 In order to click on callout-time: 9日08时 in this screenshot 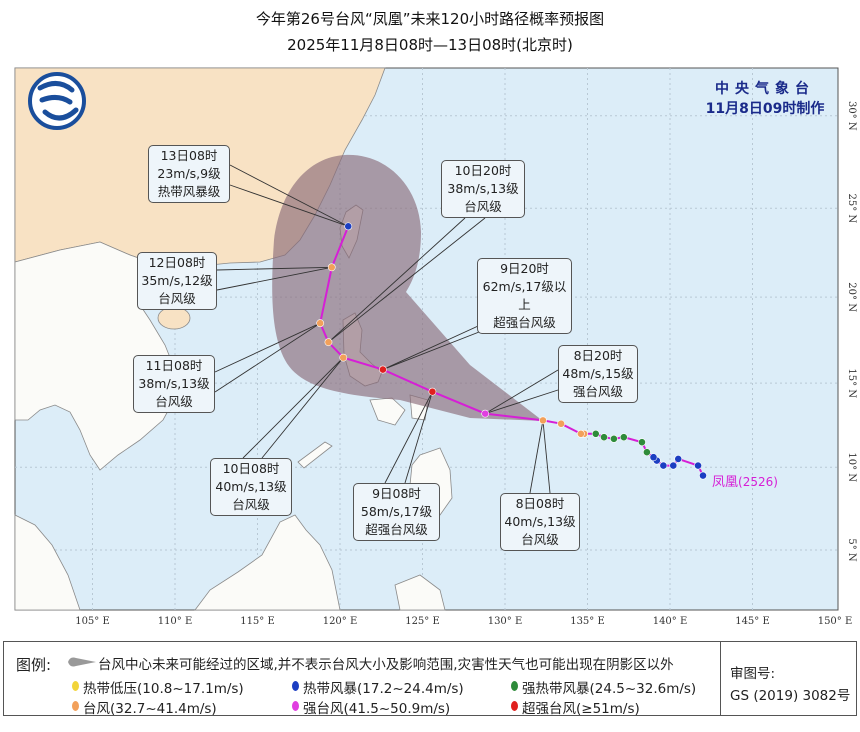, I will do `click(396, 493)`.